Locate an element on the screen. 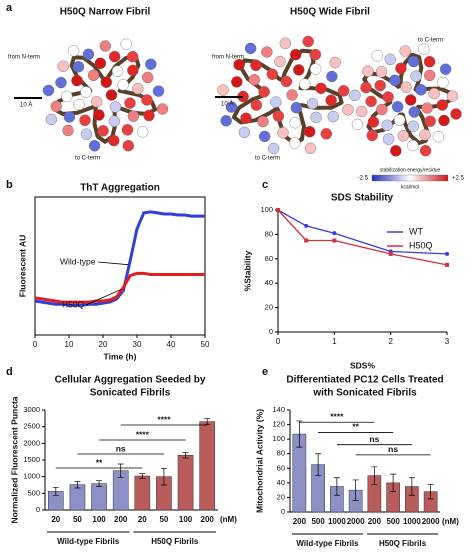 This screenshot has height=555, width=474. chart-title: Sonicated Fibrils is located at coordinates (130, 393).